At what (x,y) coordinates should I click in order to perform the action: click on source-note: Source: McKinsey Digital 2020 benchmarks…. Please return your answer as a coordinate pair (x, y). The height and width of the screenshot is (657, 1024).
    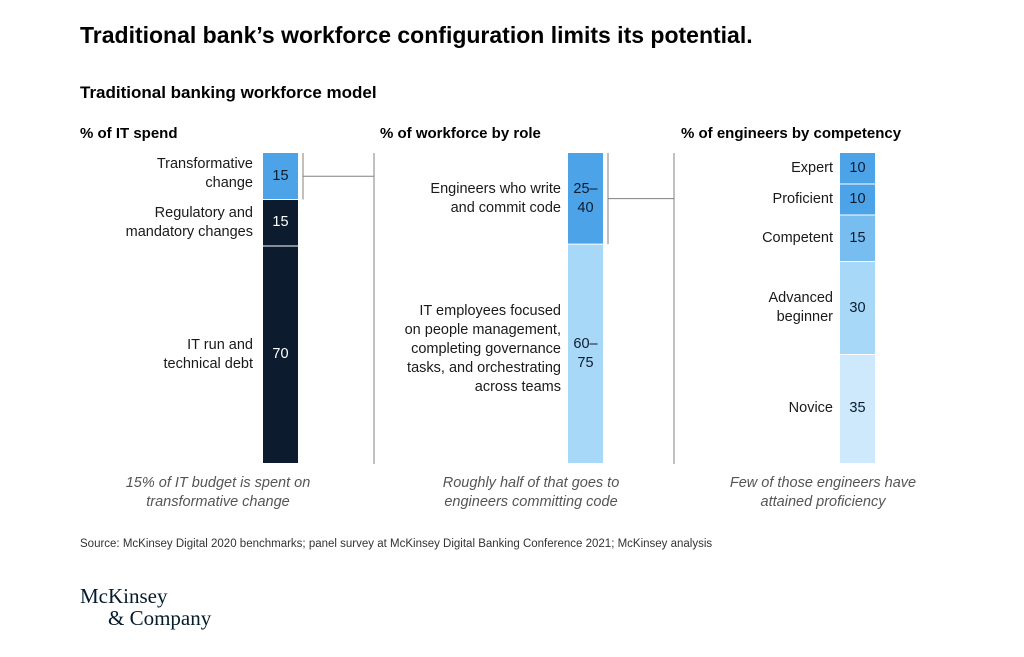
    Looking at the image, I should click on (396, 544).